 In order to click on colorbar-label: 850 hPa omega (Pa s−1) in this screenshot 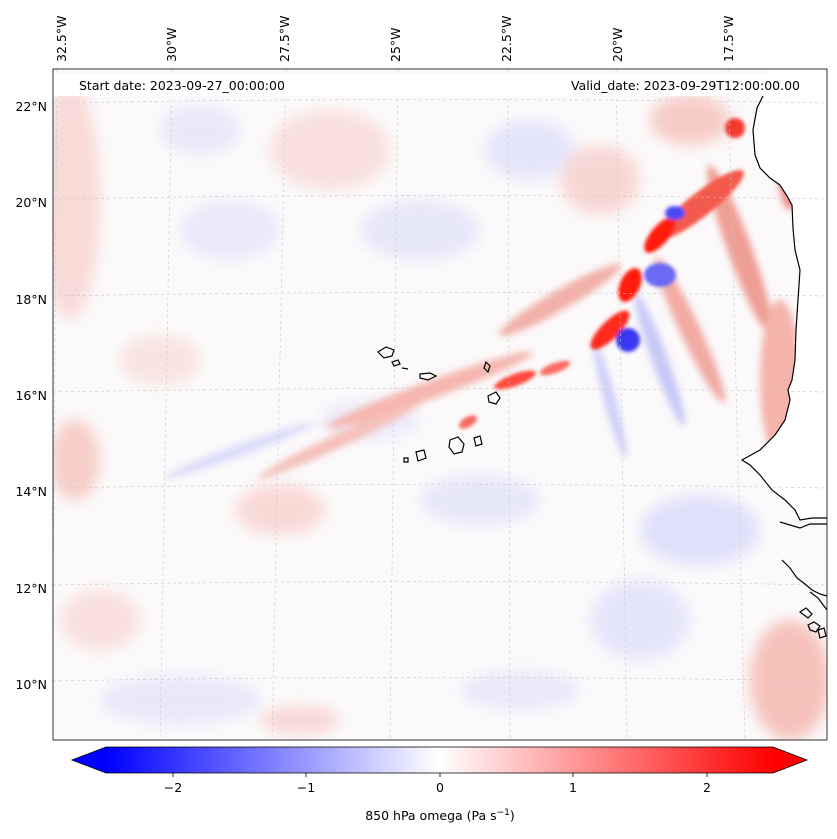, I will do `click(440, 815)`.